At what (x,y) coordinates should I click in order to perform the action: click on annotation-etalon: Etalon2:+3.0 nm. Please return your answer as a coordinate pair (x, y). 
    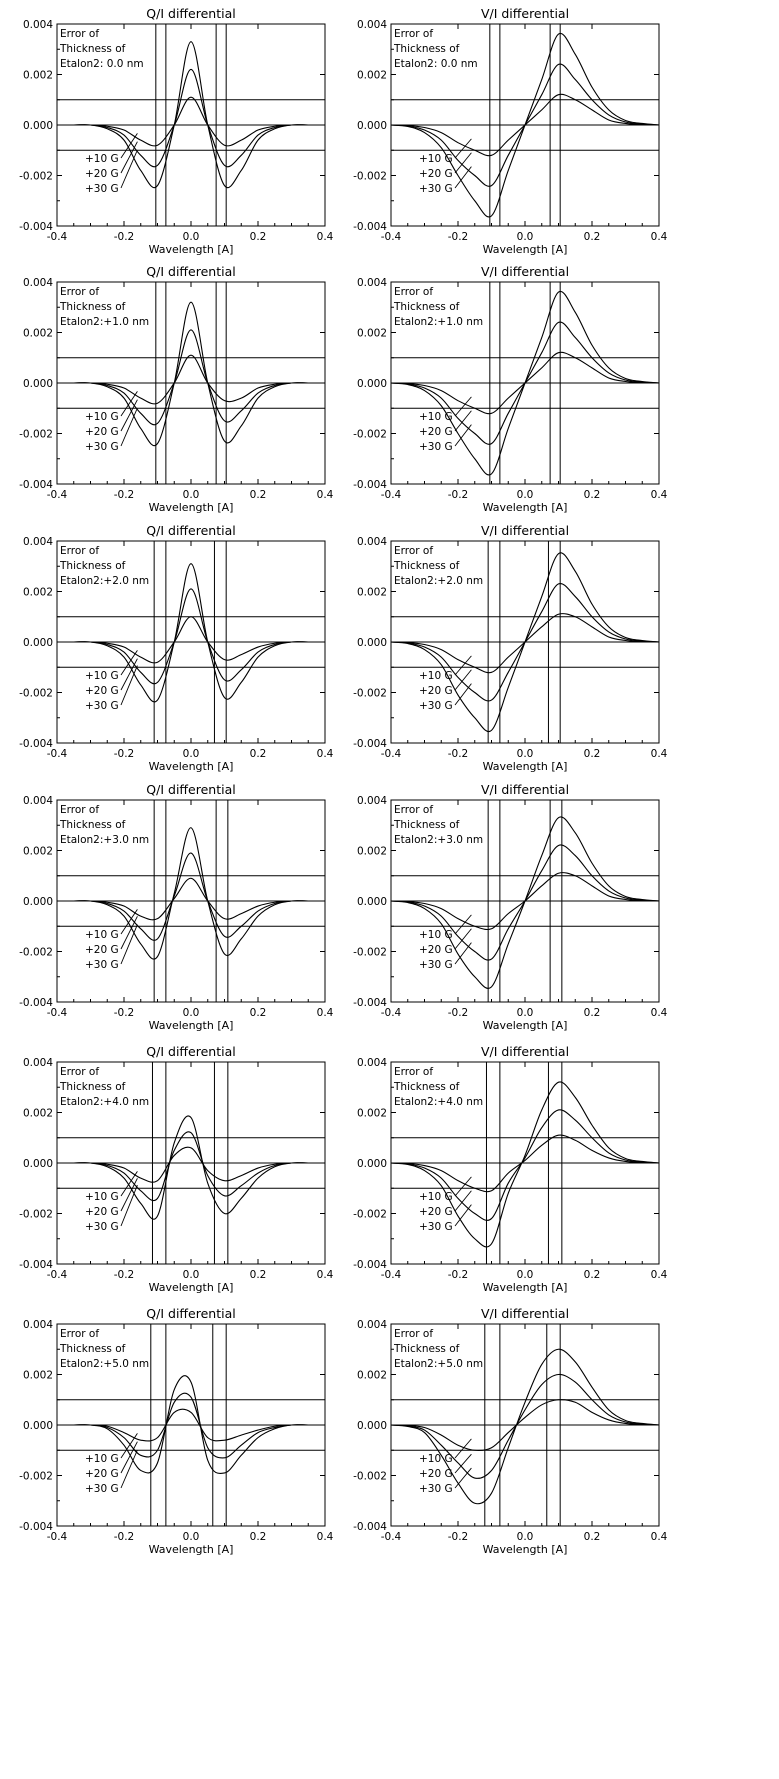
    Looking at the image, I should click on (104, 840).